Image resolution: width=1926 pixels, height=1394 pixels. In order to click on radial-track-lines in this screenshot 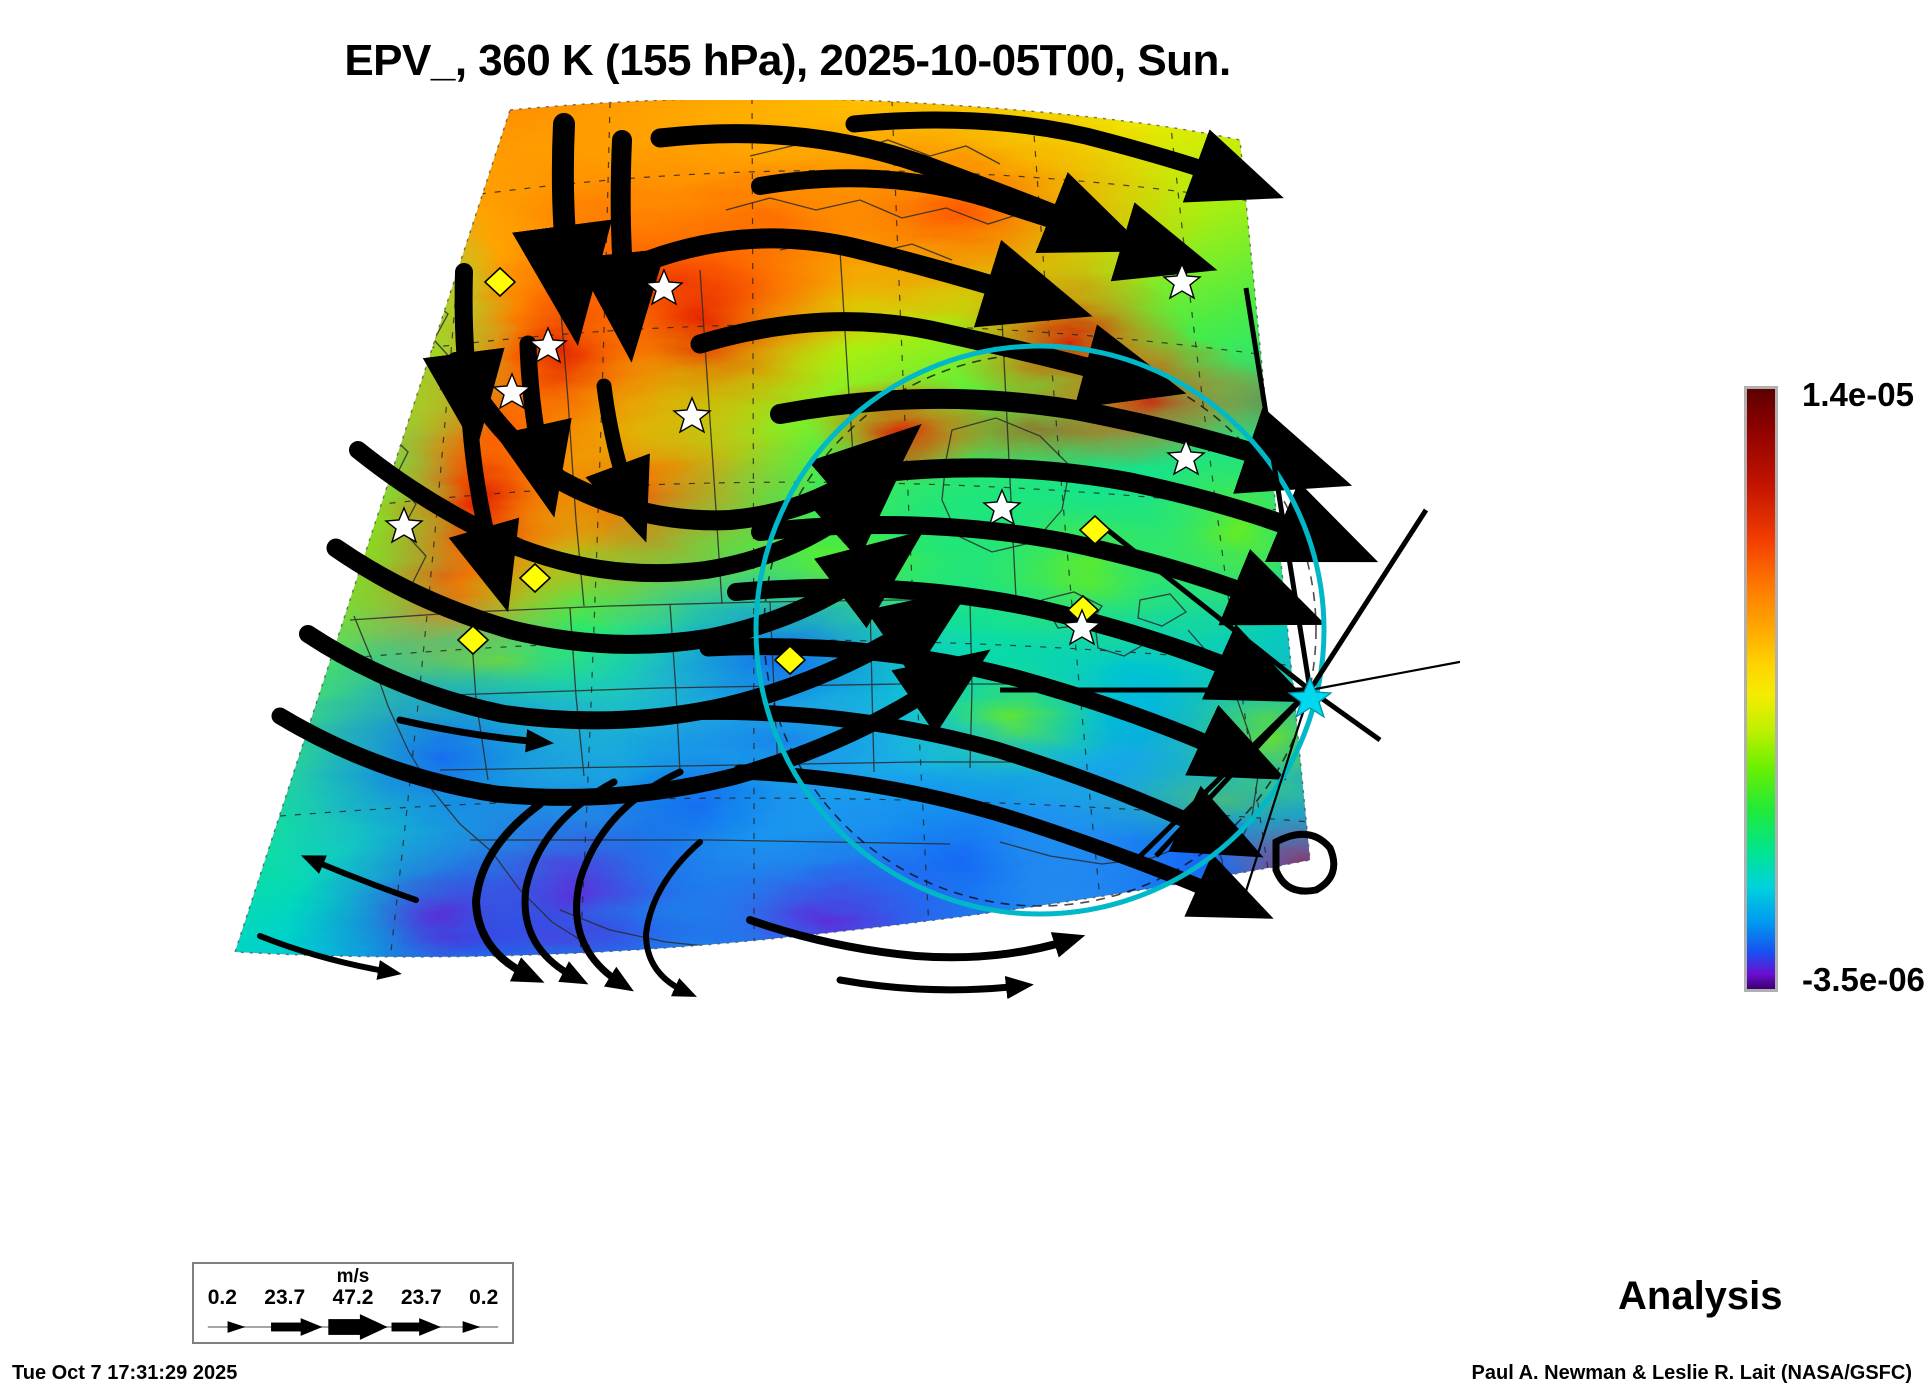, I will do `click(1214, 577)`.